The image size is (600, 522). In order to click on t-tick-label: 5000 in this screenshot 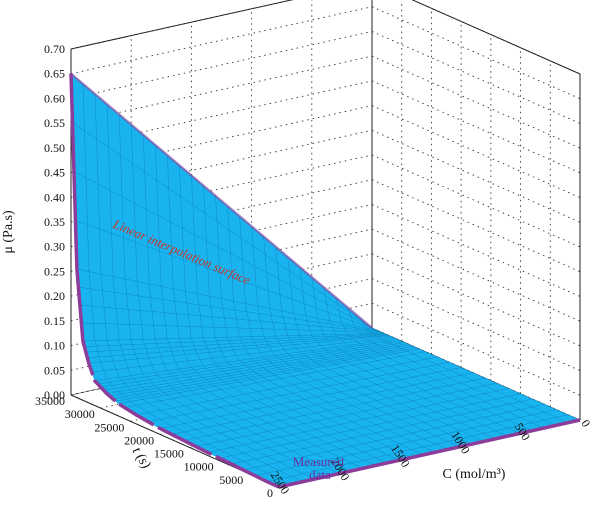, I will do `click(231, 480)`.